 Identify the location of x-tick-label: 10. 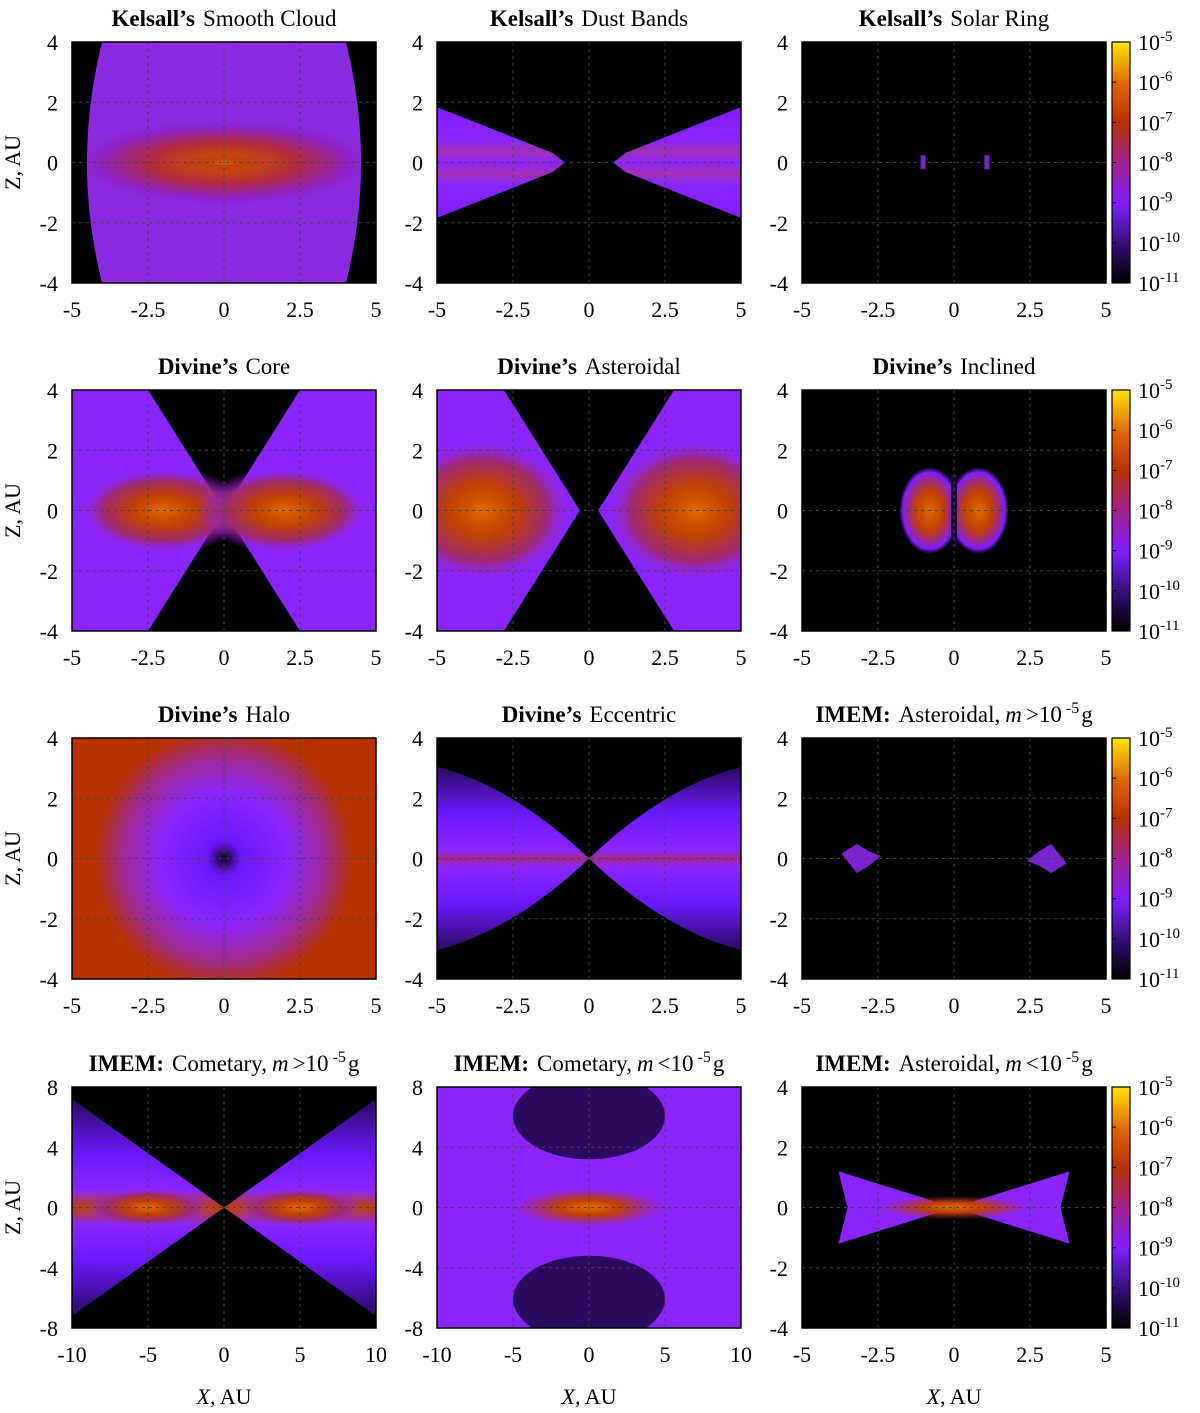
(376, 1354).